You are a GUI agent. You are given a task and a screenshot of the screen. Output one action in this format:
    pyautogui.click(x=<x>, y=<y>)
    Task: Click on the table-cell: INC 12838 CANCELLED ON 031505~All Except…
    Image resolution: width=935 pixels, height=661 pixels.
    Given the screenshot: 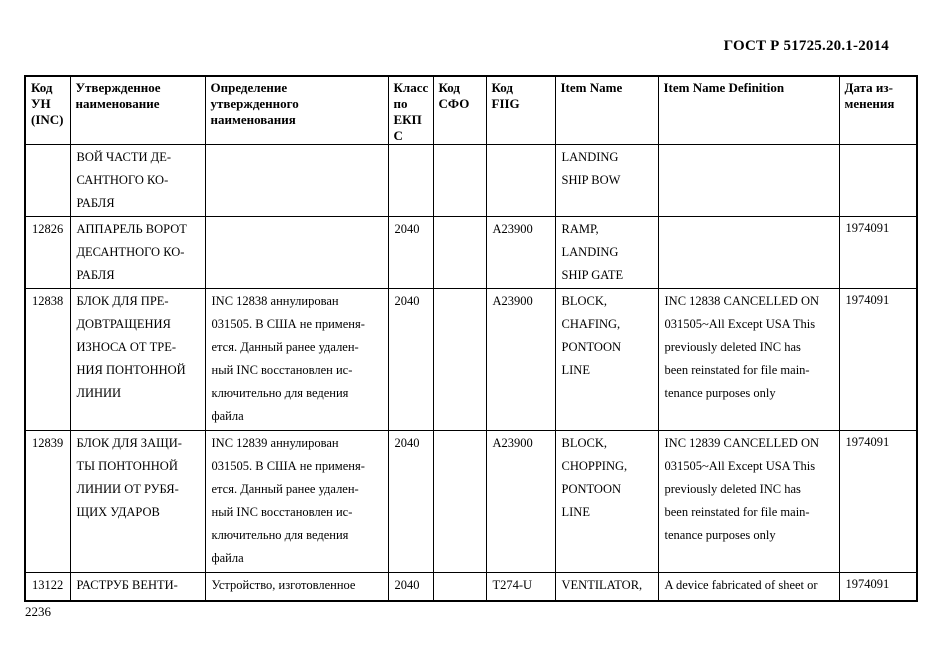 What is the action you would take?
    pyautogui.click(x=748, y=359)
    